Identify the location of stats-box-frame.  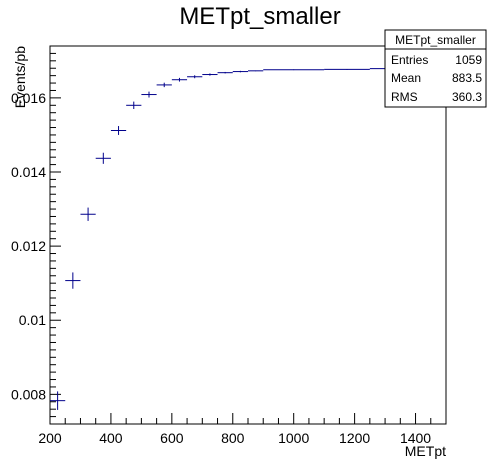
(435, 68).